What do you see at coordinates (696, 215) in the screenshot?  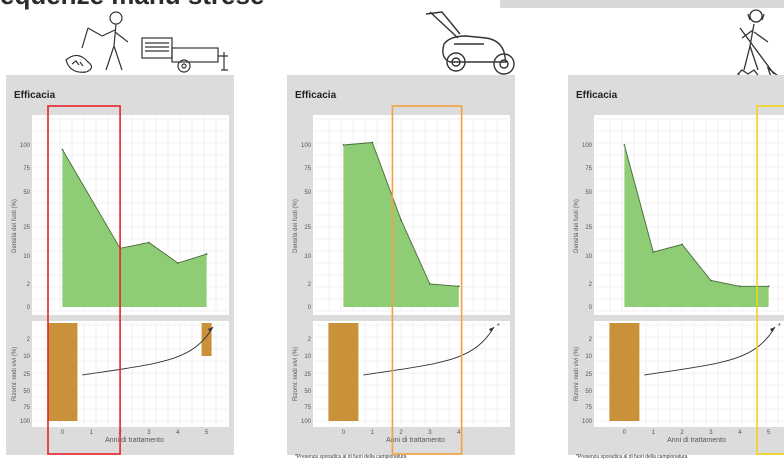 I see `density-line` at bounding box center [696, 215].